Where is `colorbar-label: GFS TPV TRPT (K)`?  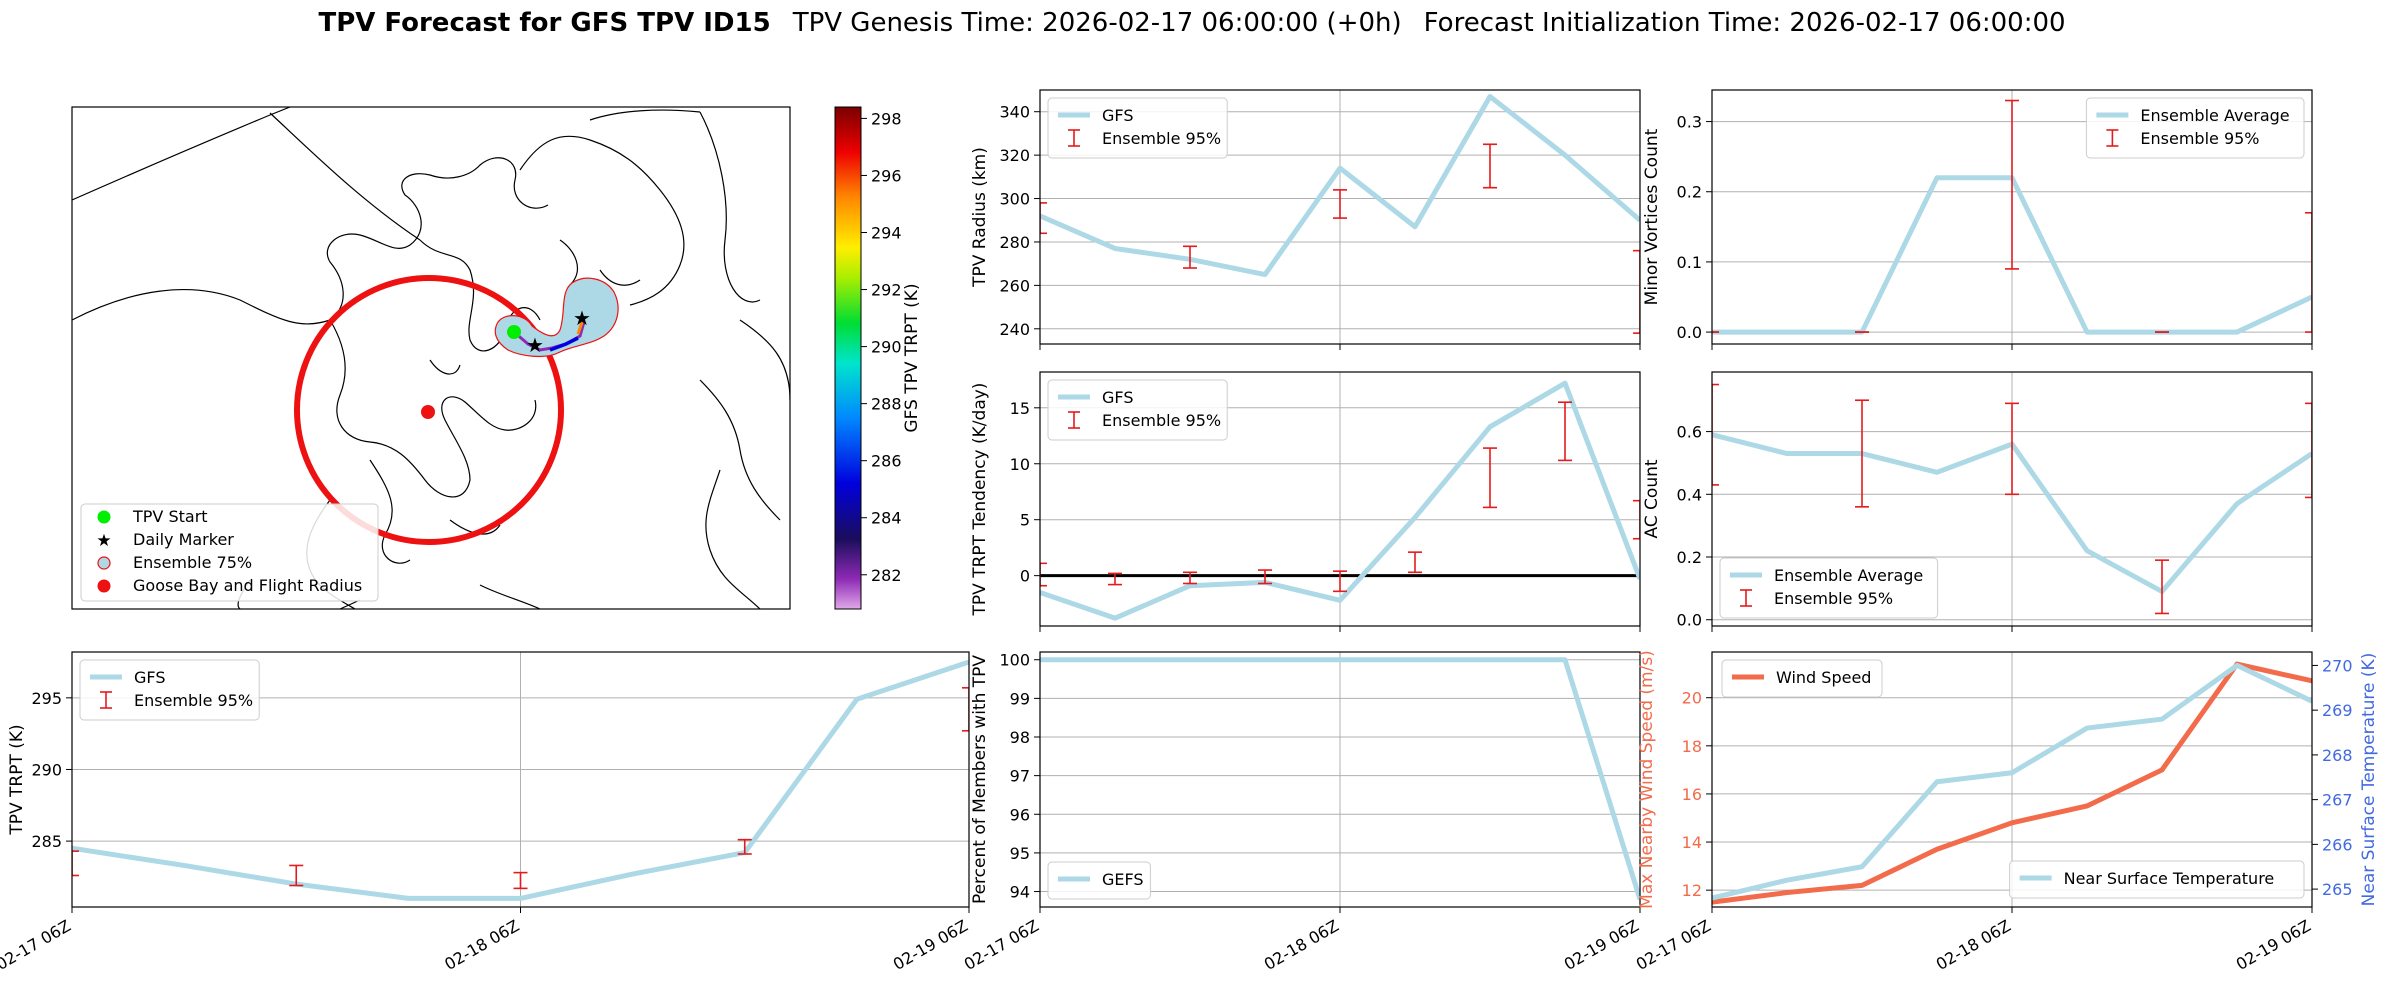
colorbar-label: GFS TPV TRPT (K) is located at coordinates (912, 357).